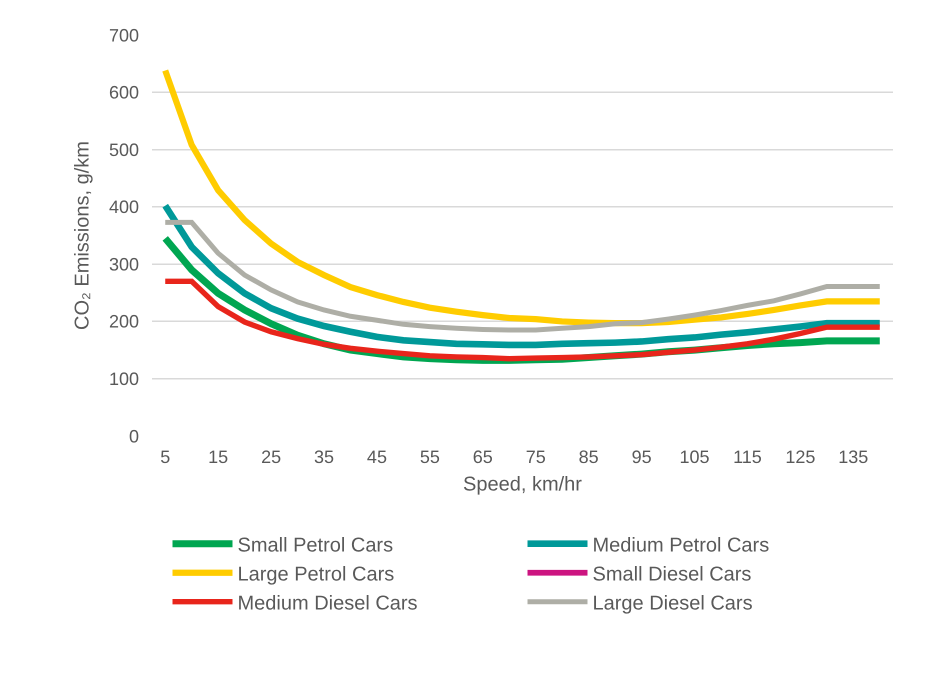 The height and width of the screenshot is (680, 930). What do you see at coordinates (672, 603) in the screenshot?
I see `legend-label: Large Diesel Cars` at bounding box center [672, 603].